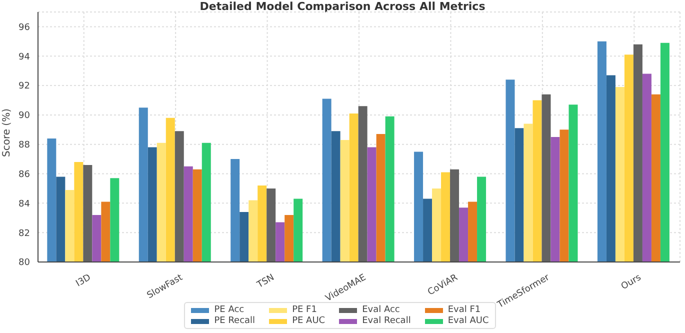 The height and width of the screenshot is (333, 685). I want to click on legend-label: PE F1, so click(304, 310).